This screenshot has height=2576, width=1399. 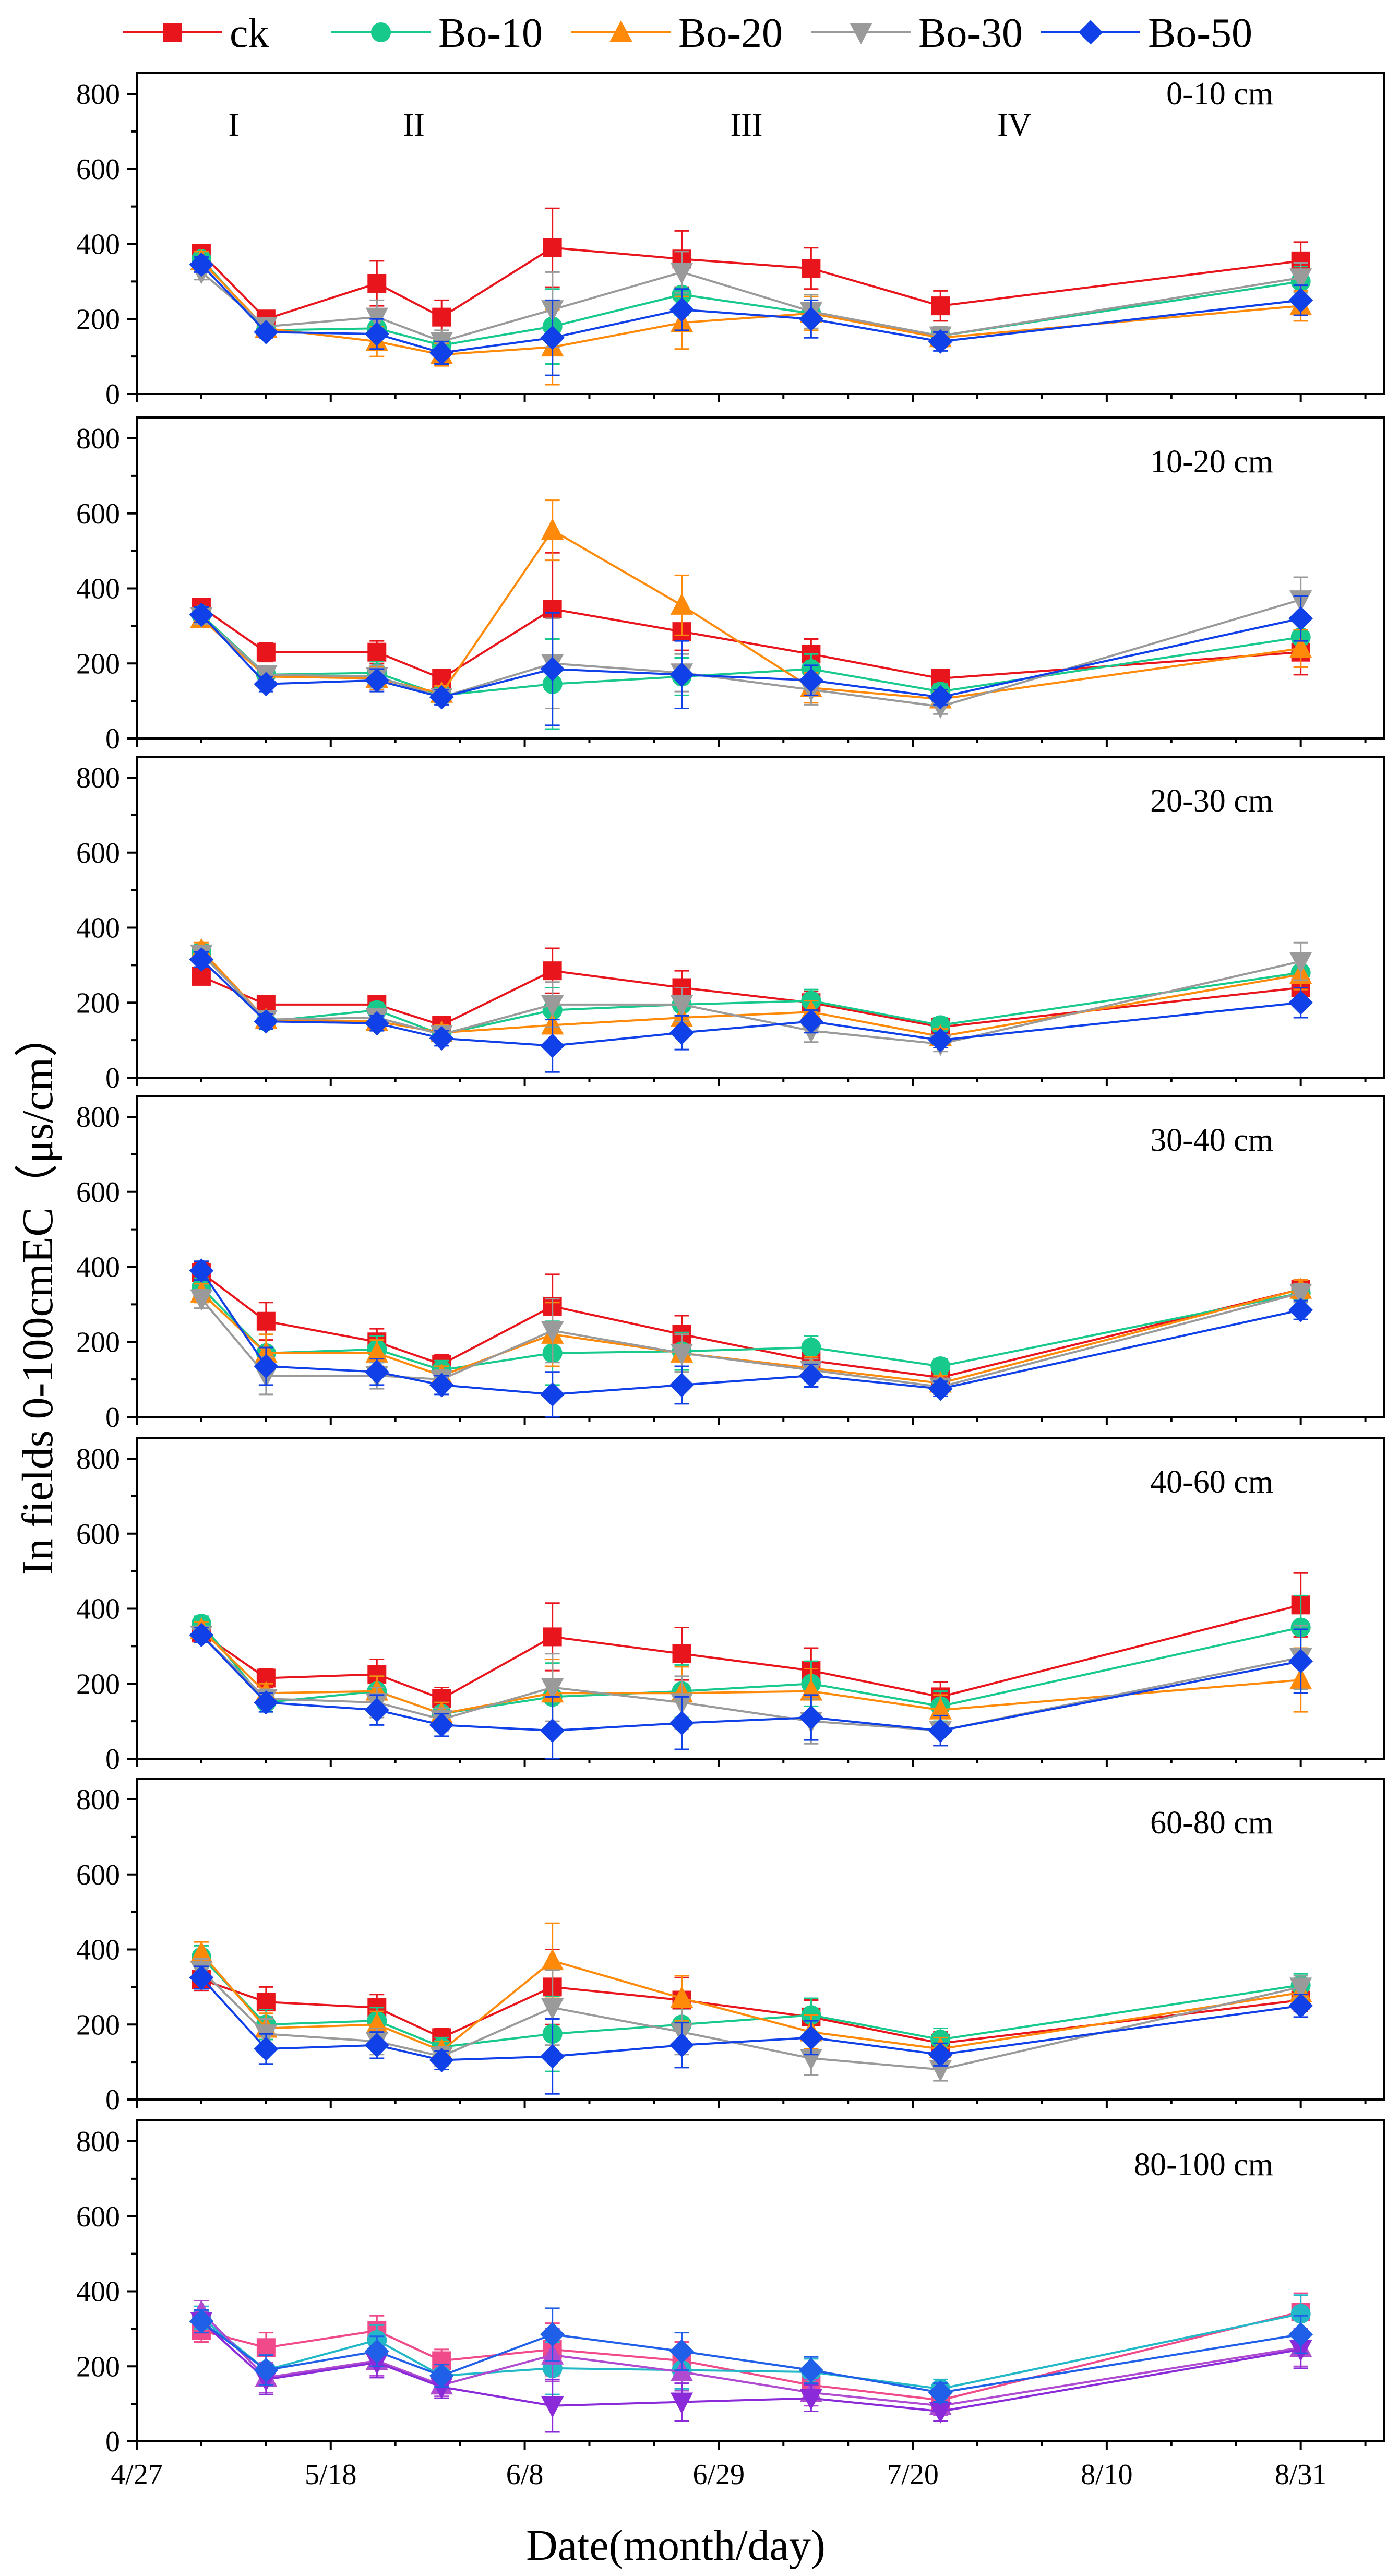 What do you see at coordinates (414, 126) in the screenshot?
I see `growth-stage-label: II` at bounding box center [414, 126].